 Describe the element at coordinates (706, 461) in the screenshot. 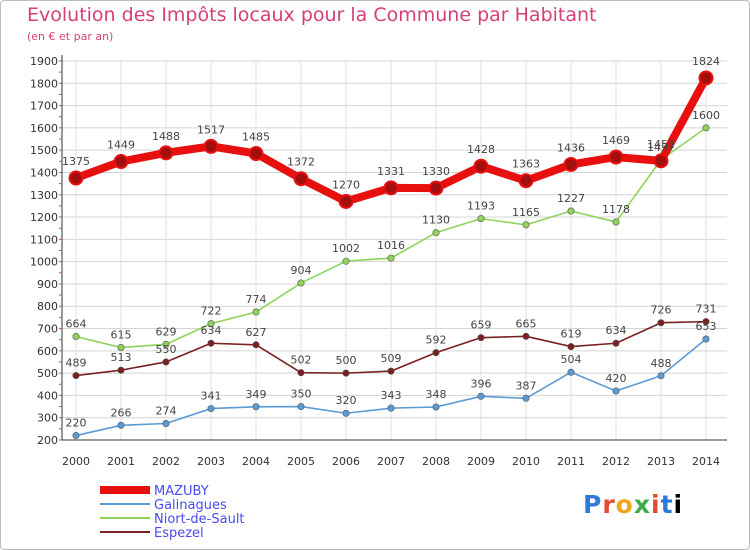

I see `x-tick-label: 2014` at that location.